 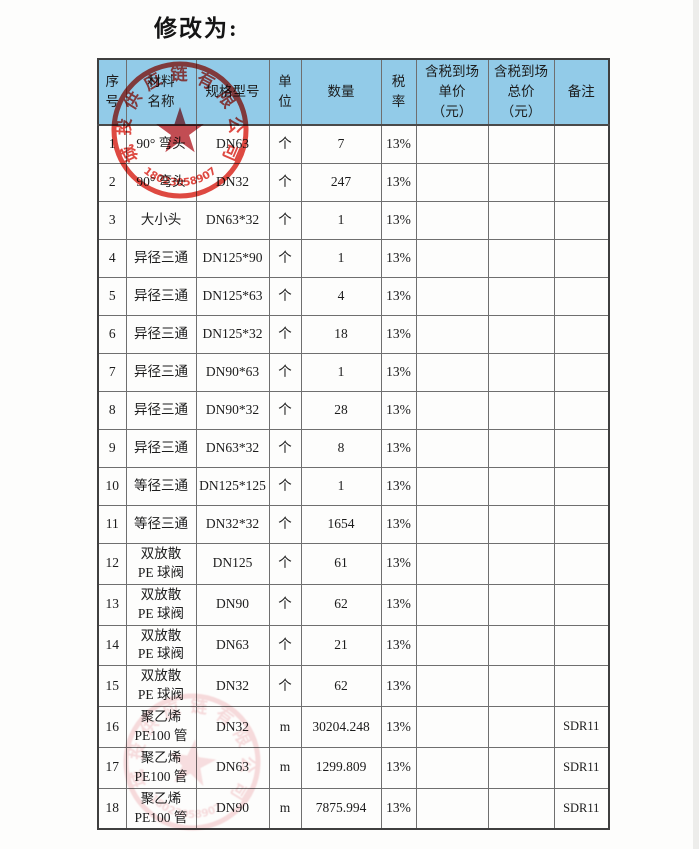 I want to click on cell-qty: 62, so click(x=341, y=686).